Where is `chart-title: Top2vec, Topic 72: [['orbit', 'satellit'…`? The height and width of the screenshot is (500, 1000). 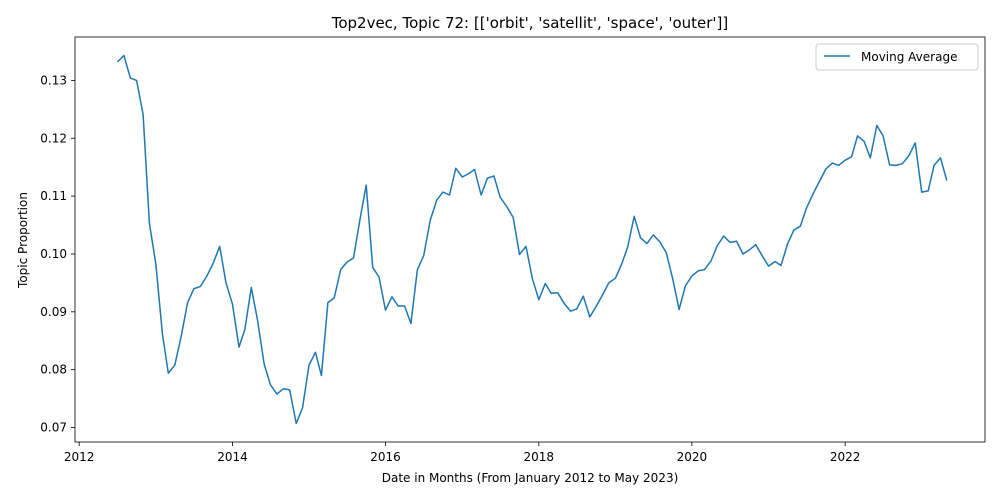 chart-title: Top2vec, Topic 72: [['orbit', 'satellit'… is located at coordinates (530, 23).